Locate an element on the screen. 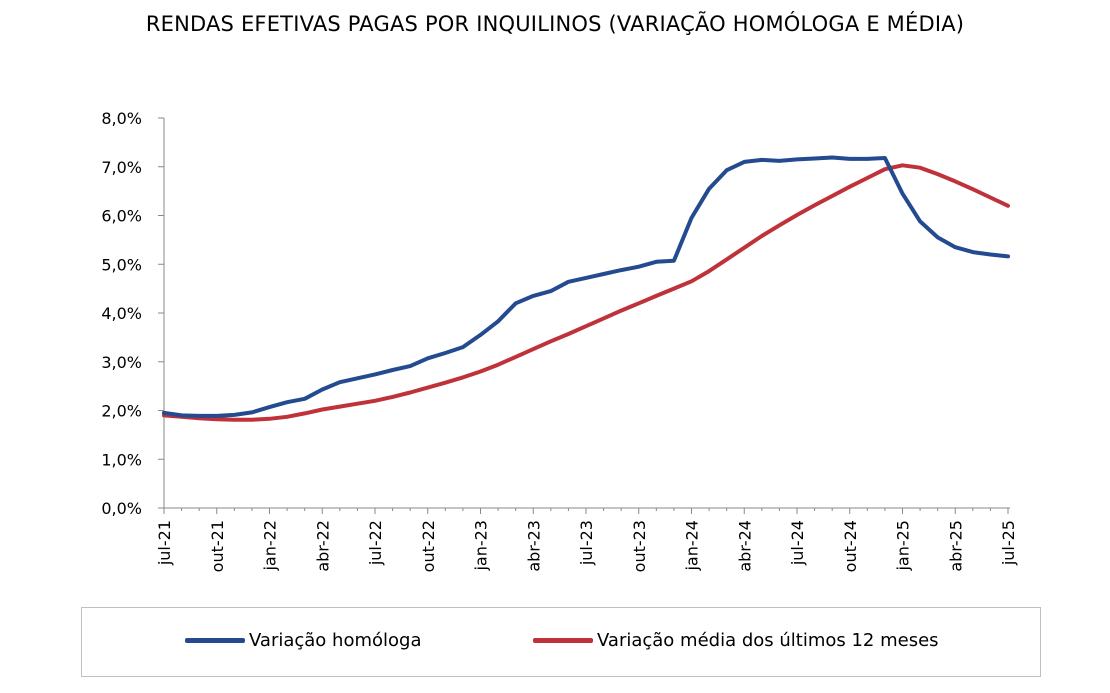 The image size is (1110, 693). y-tick-label: 3,0% is located at coordinates (121, 362).